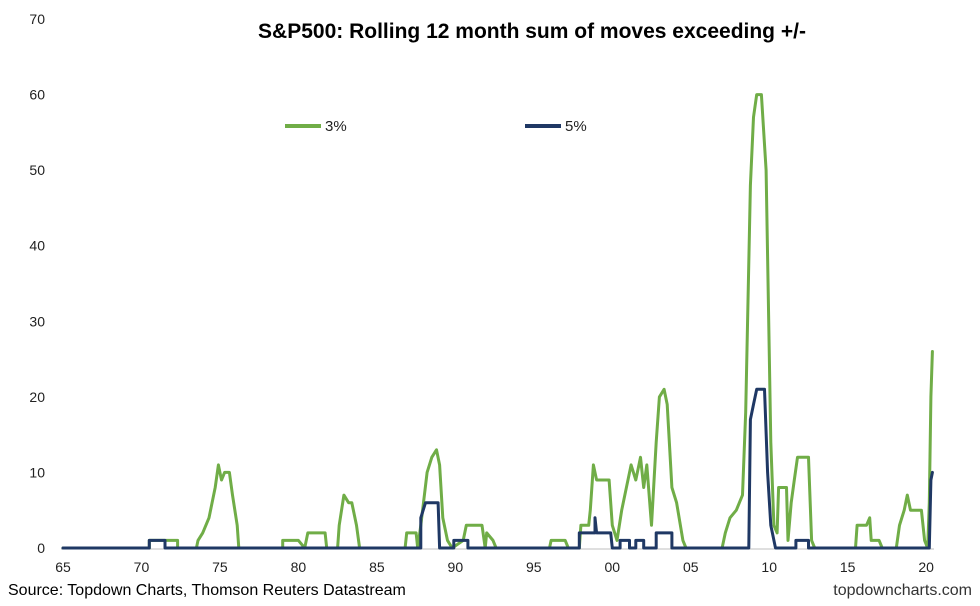  Describe the element at coordinates (37, 472) in the screenshot. I see `y-tick-label: 10` at that location.